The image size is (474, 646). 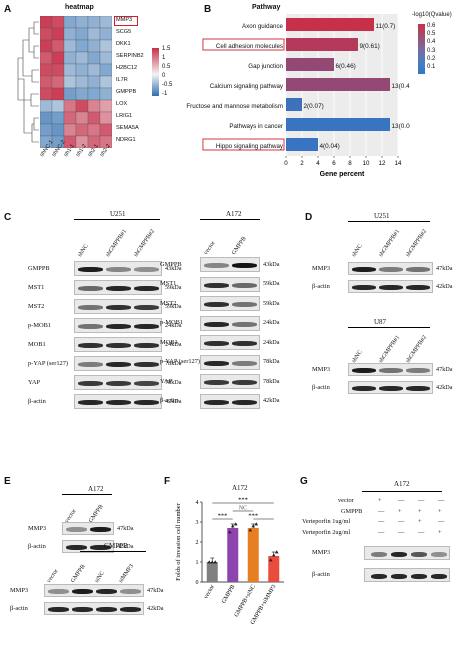 I want to click on heatmap-gene-label: NDRG1, so click(x=126, y=140).